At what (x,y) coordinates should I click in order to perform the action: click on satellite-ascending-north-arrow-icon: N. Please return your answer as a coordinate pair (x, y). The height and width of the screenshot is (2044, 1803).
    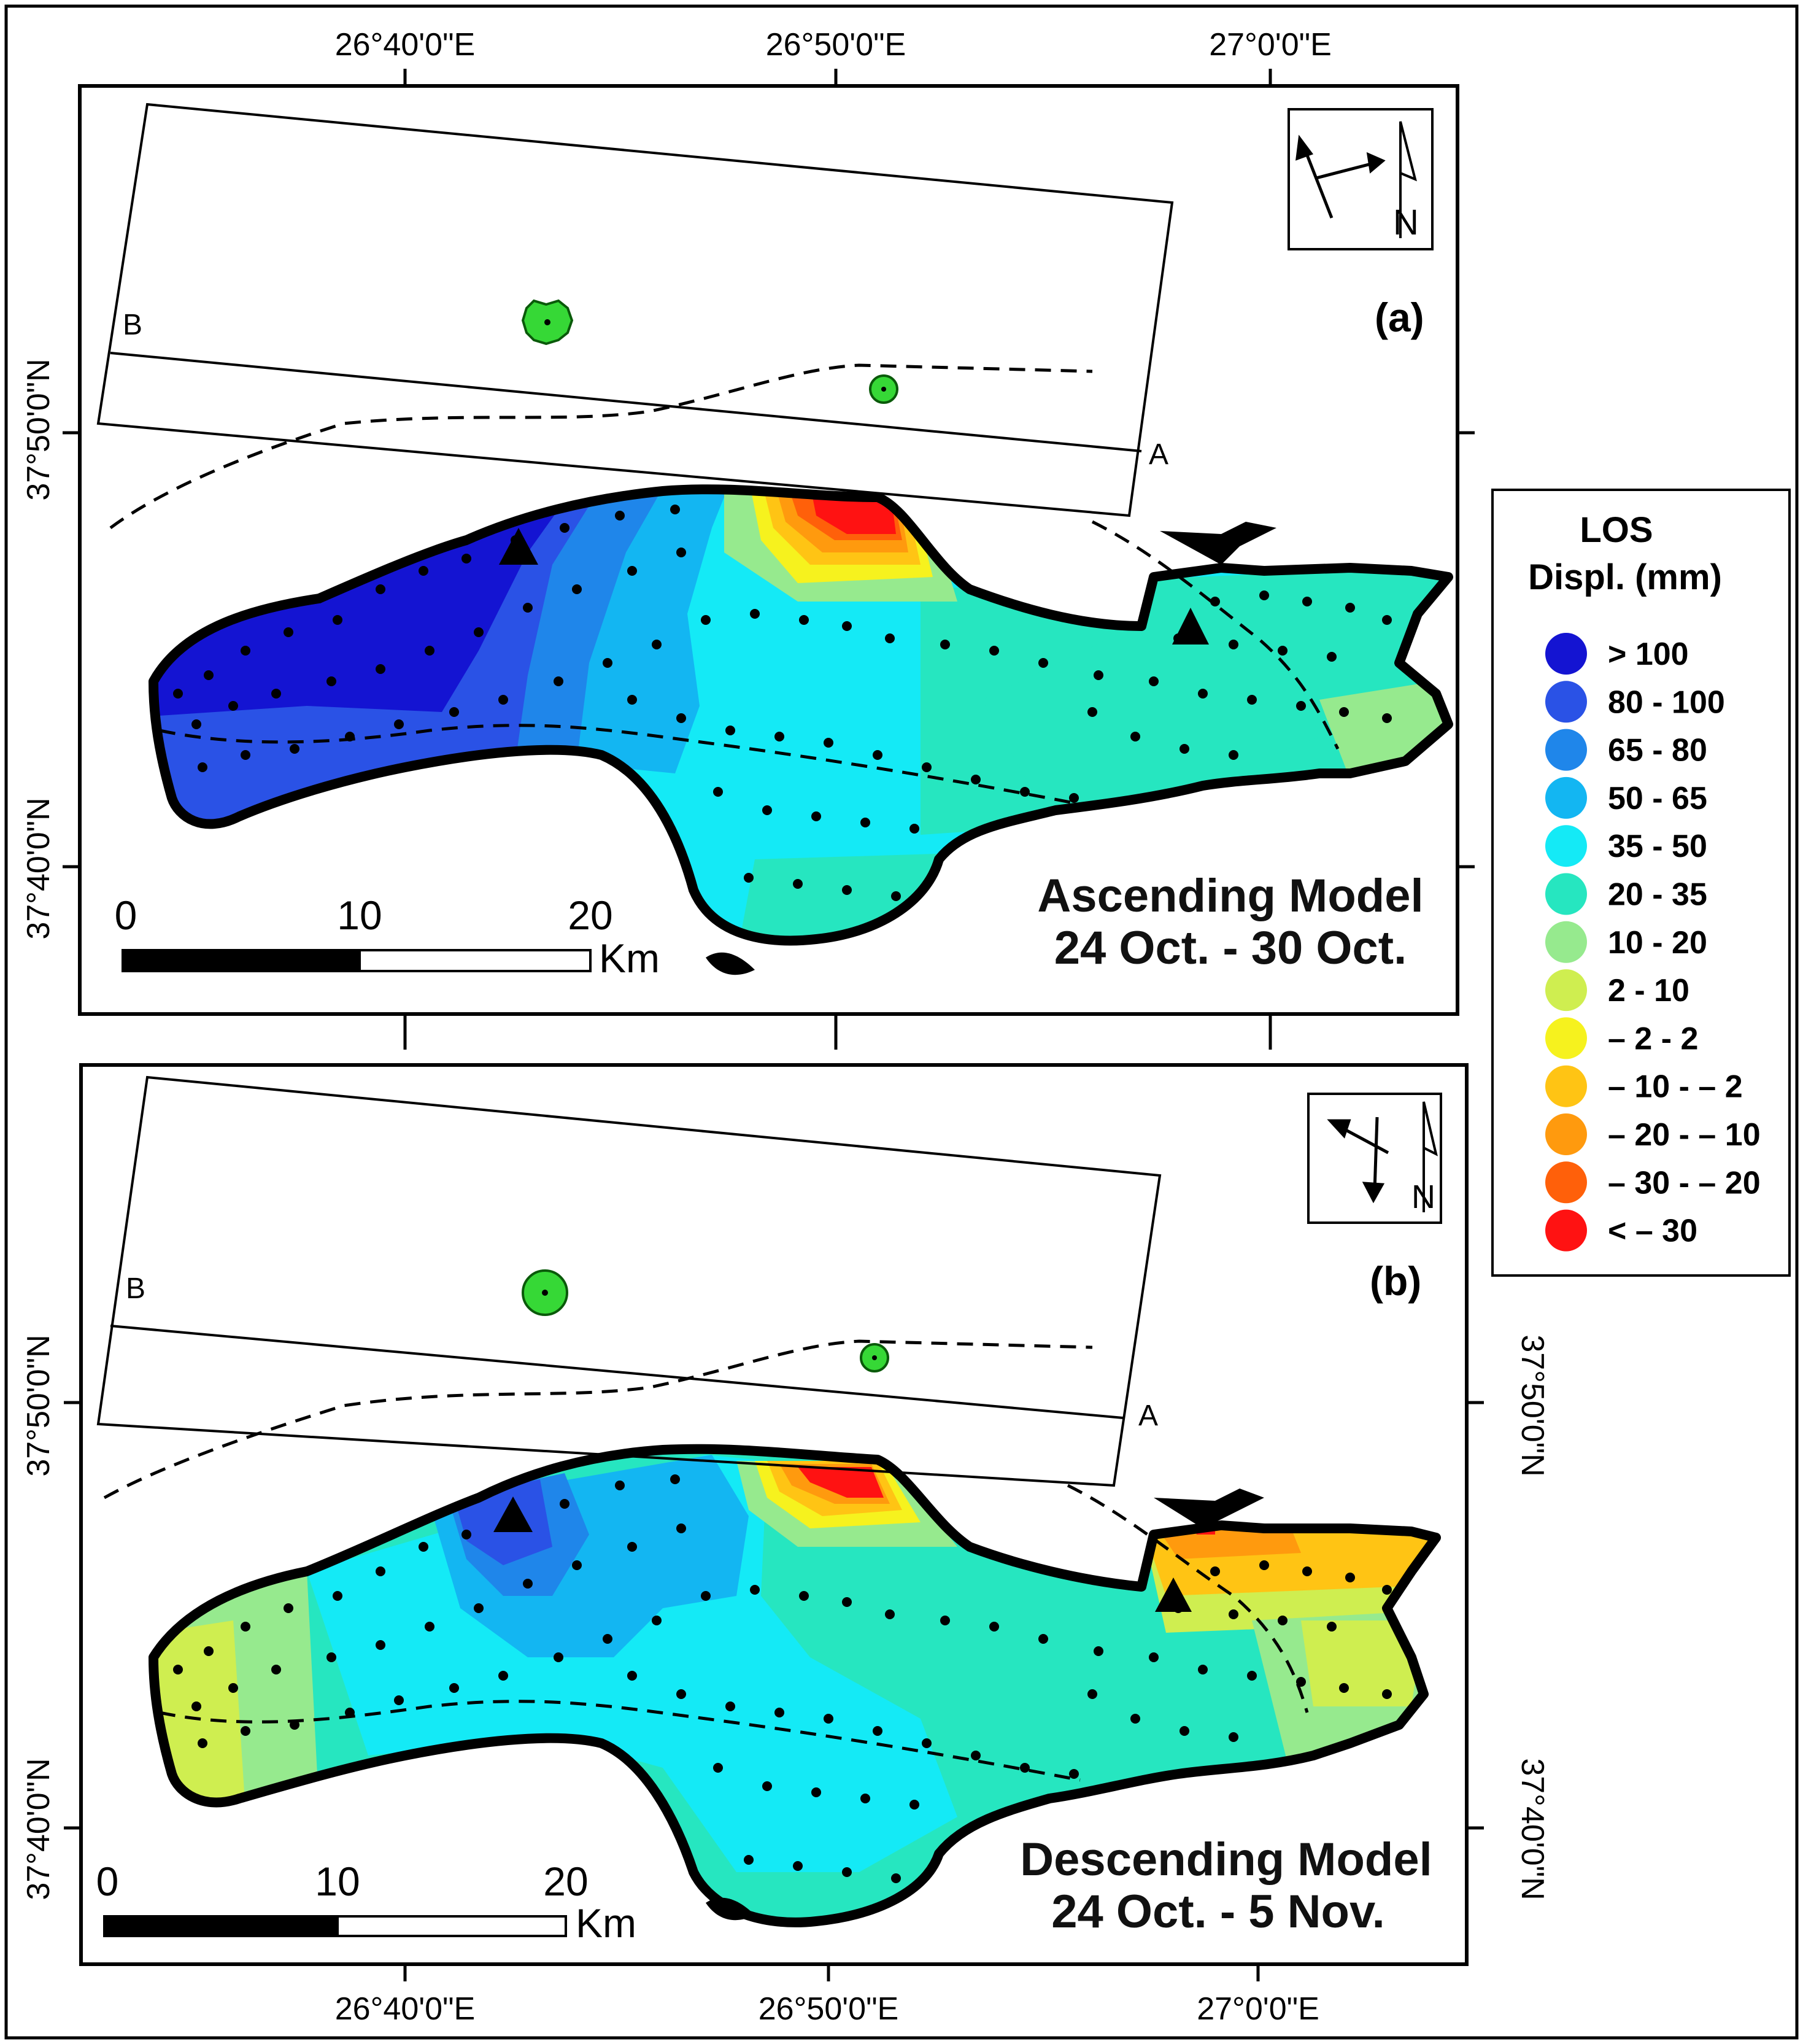
    Looking at the image, I should click on (1361, 179).